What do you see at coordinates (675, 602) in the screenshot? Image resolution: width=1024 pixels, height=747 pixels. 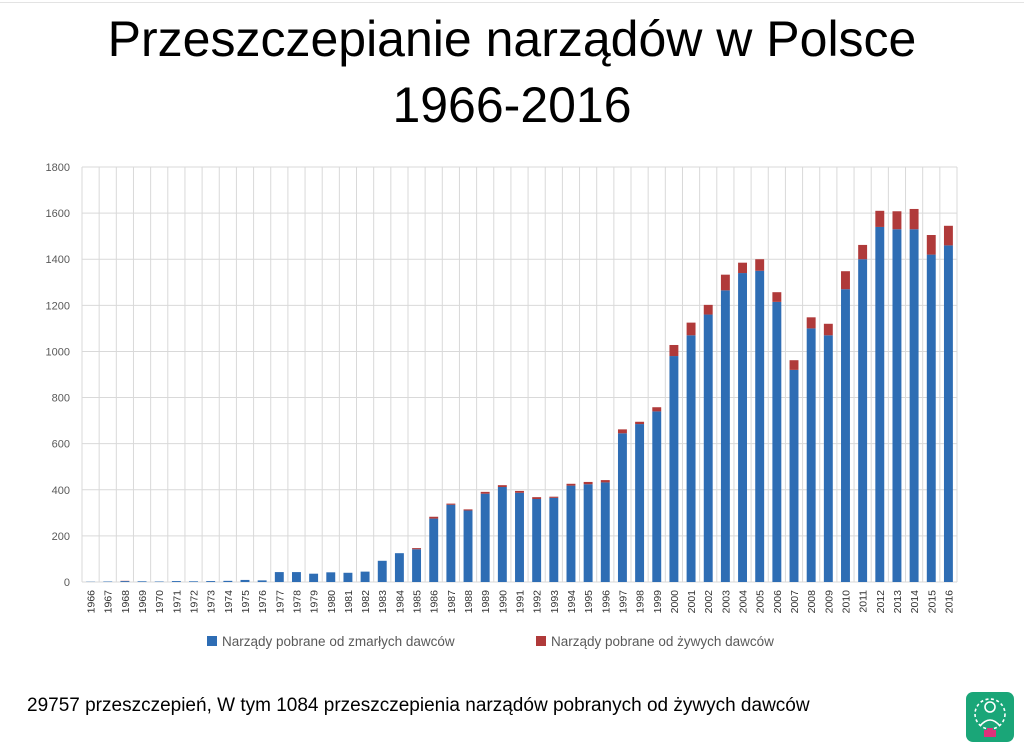 I see `x-tick-label: 2000` at bounding box center [675, 602].